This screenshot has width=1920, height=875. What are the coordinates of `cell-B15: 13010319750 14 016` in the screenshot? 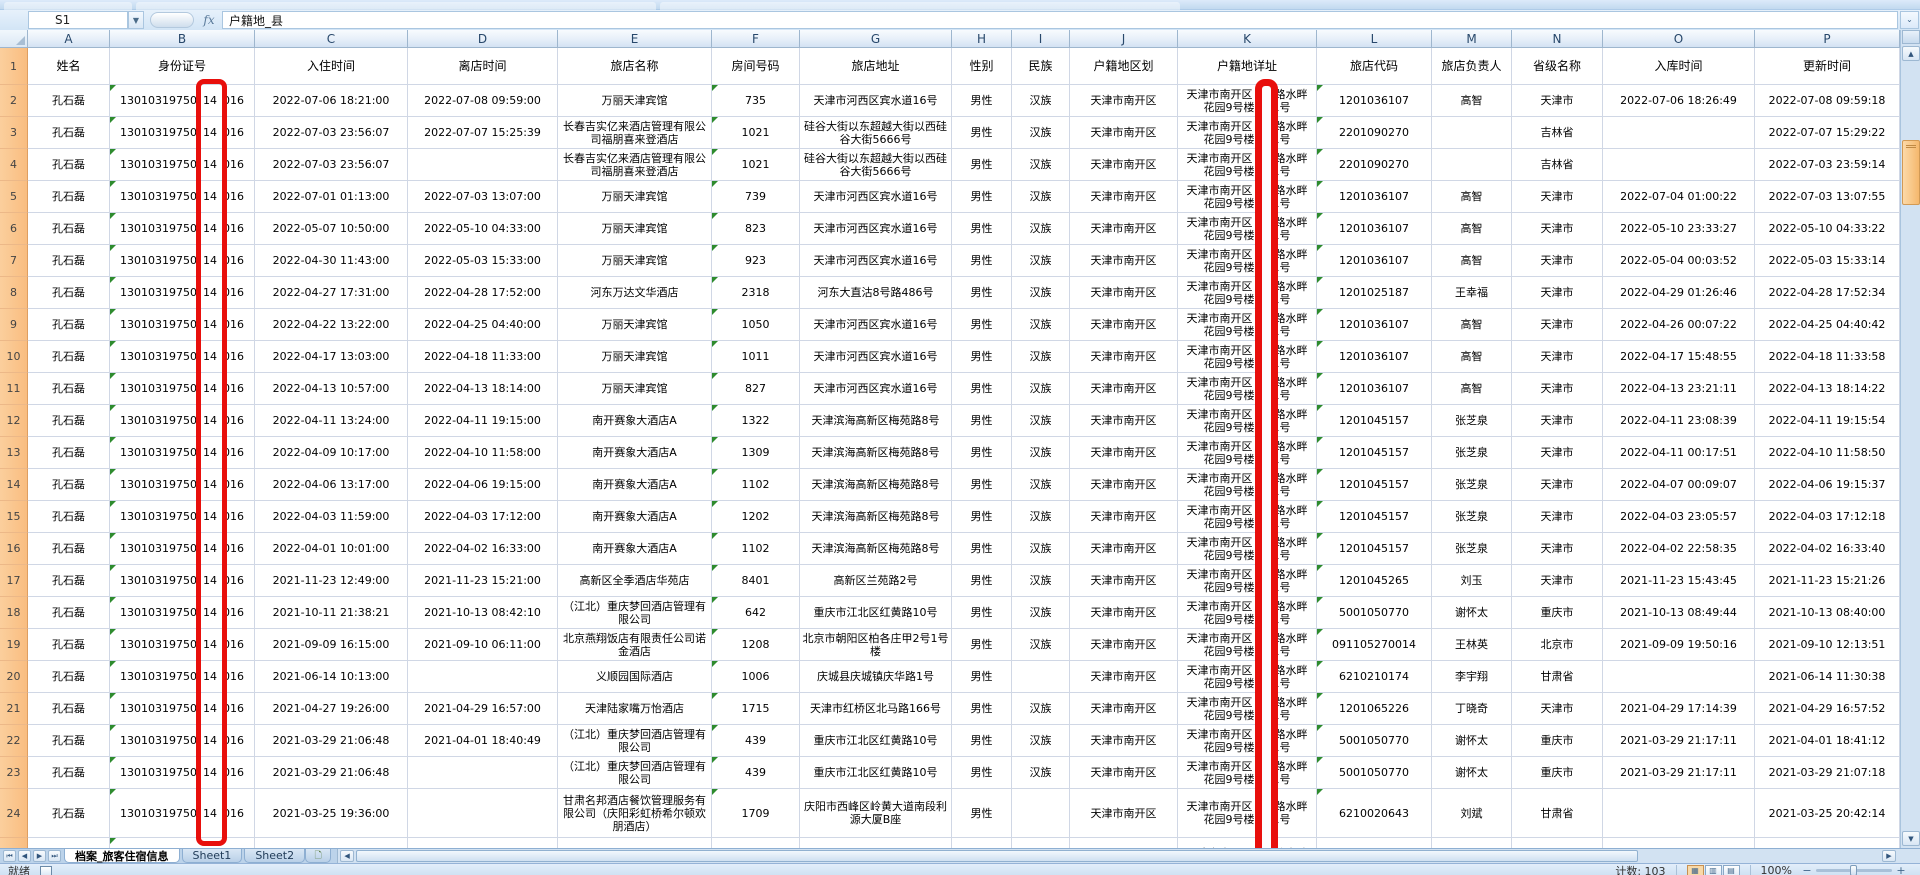 It's located at (182, 517).